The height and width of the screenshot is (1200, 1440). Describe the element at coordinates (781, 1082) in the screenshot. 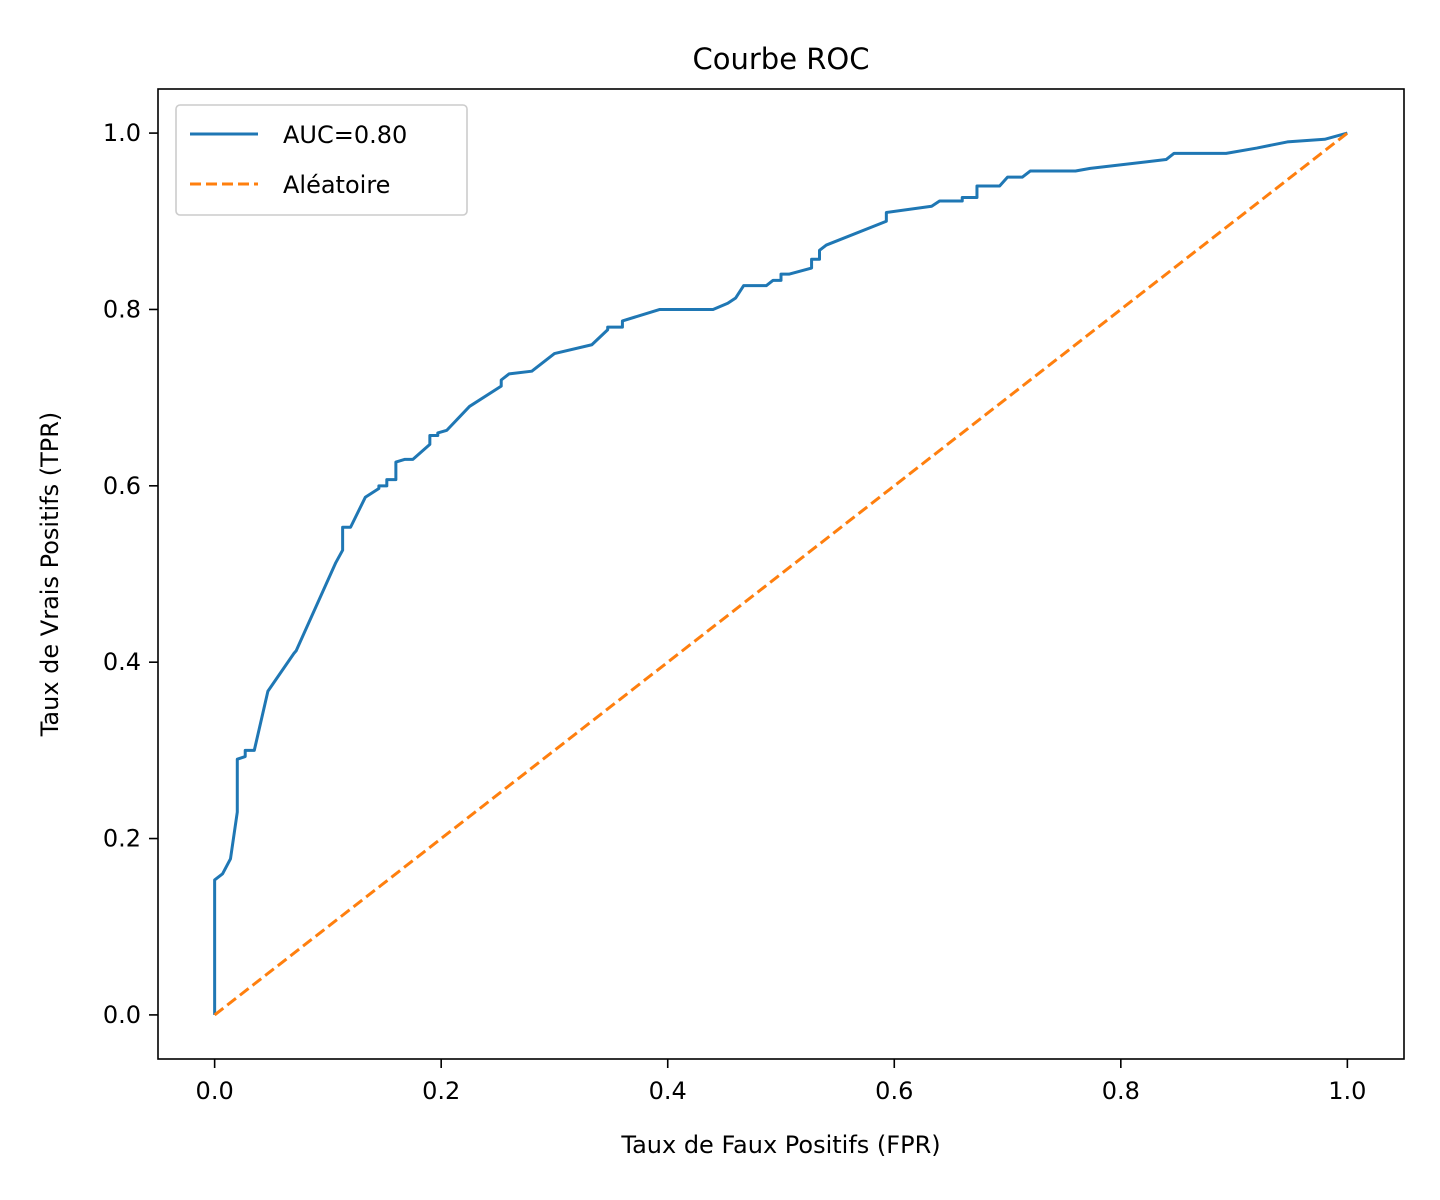

I see `x-axis-ticks: 0.0 0.2 0.4 0.6 0.8 1.0` at that location.